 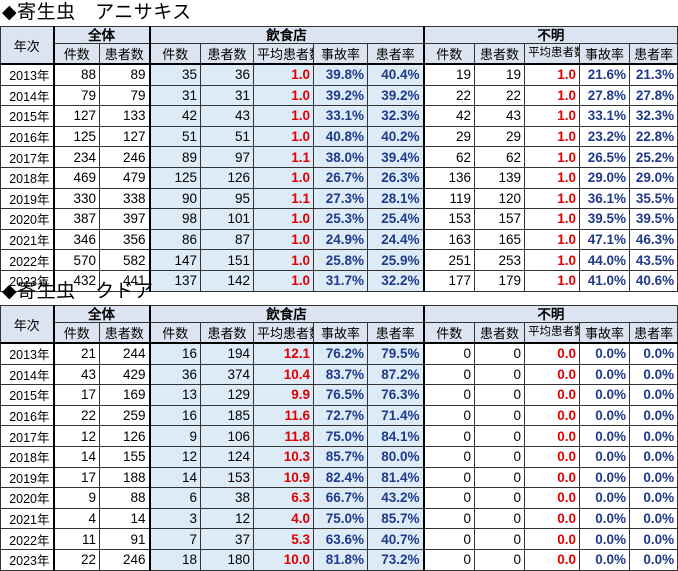 I want to click on col-rest-accident-rate: 事故率, so click(x=340, y=333).